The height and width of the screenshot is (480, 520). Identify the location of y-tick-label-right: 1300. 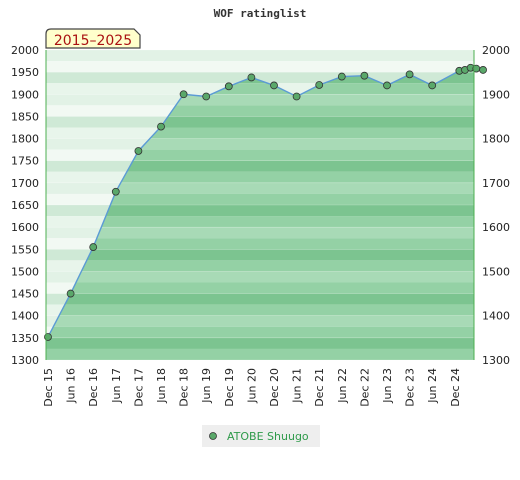
(496, 360).